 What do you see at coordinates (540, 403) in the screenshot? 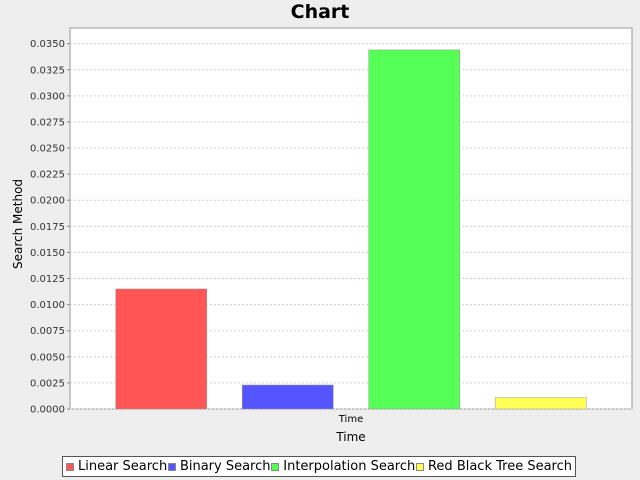
I see `bar-red-black-tree-search` at bounding box center [540, 403].